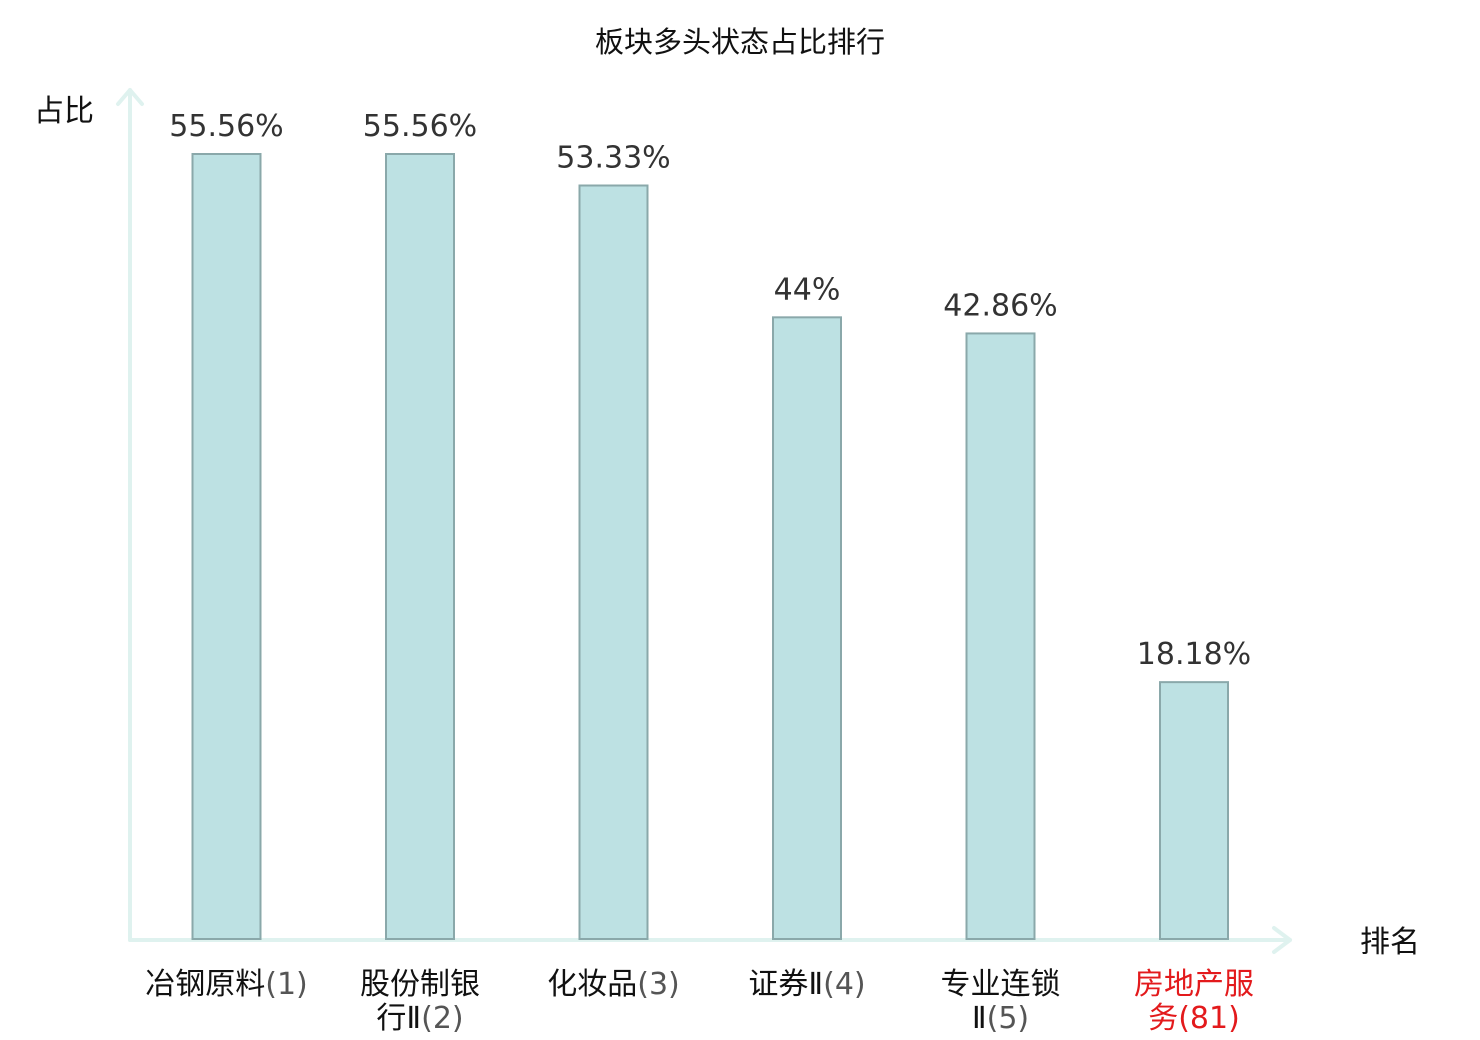 The width and height of the screenshot is (1480, 1040). What do you see at coordinates (1001, 1001) in the screenshot?
I see `category-label: 专业连锁 Ⅱ(5)` at bounding box center [1001, 1001].